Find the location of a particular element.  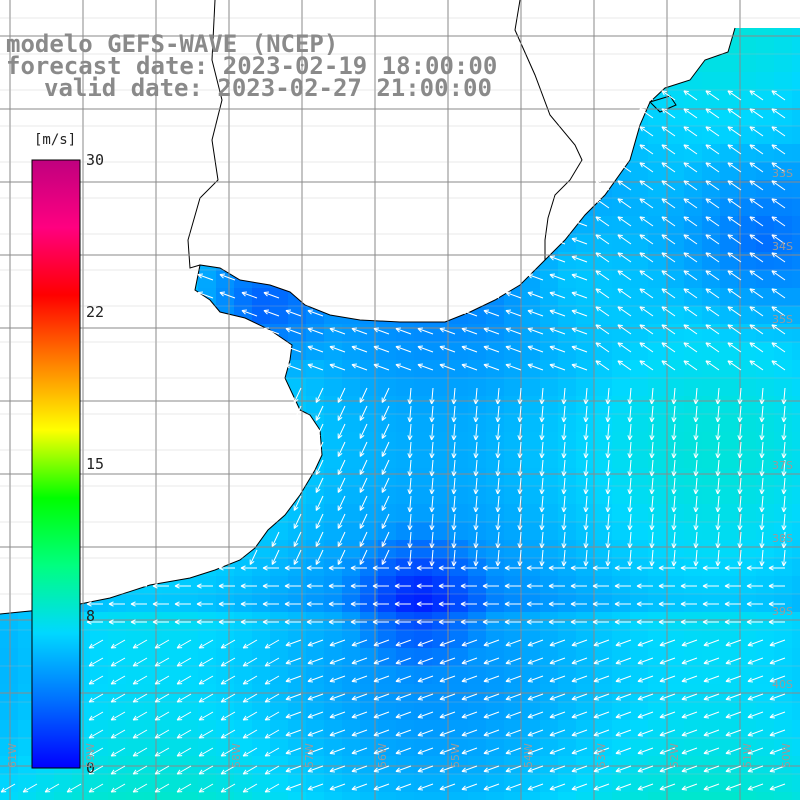

longitude-label: 52W is located at coordinates (674, 755).